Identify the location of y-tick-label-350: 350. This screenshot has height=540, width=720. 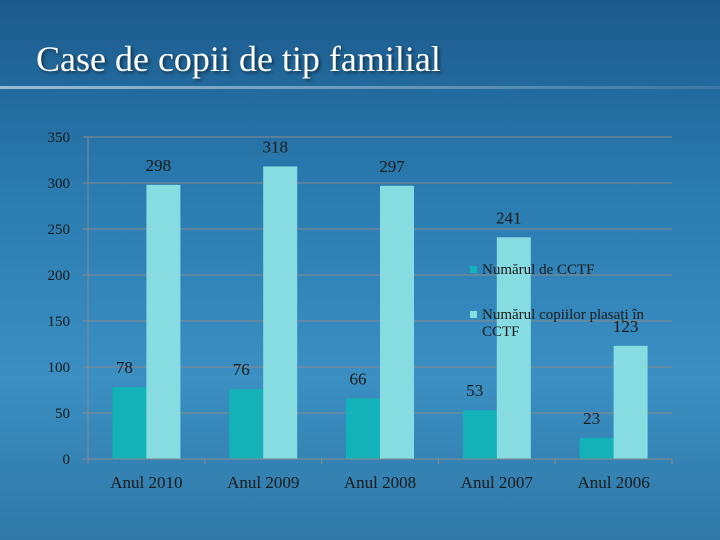
(59, 138).